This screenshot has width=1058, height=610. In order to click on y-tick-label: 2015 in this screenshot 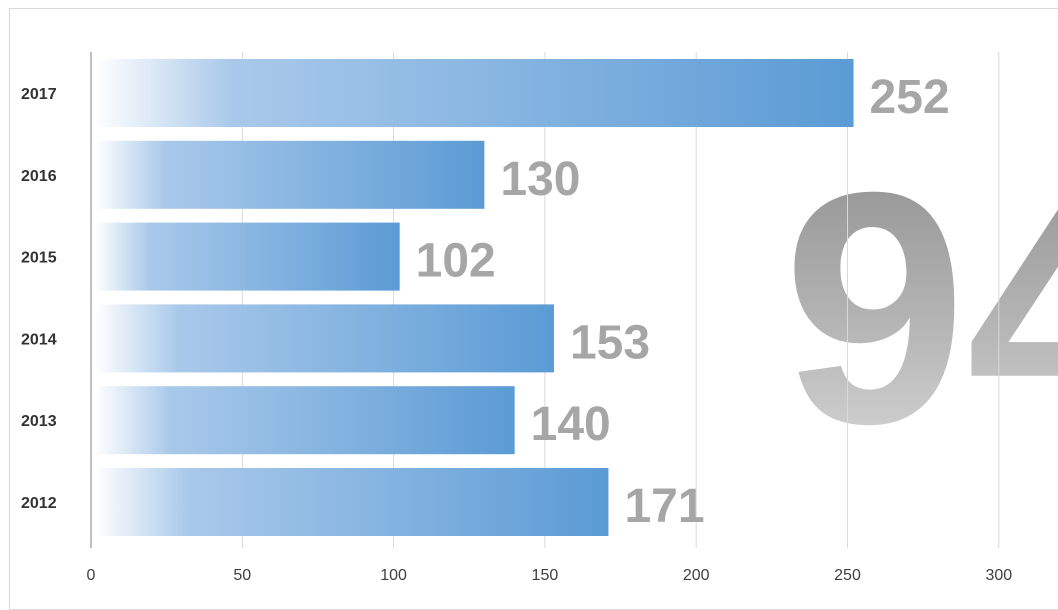, I will do `click(39, 258)`.